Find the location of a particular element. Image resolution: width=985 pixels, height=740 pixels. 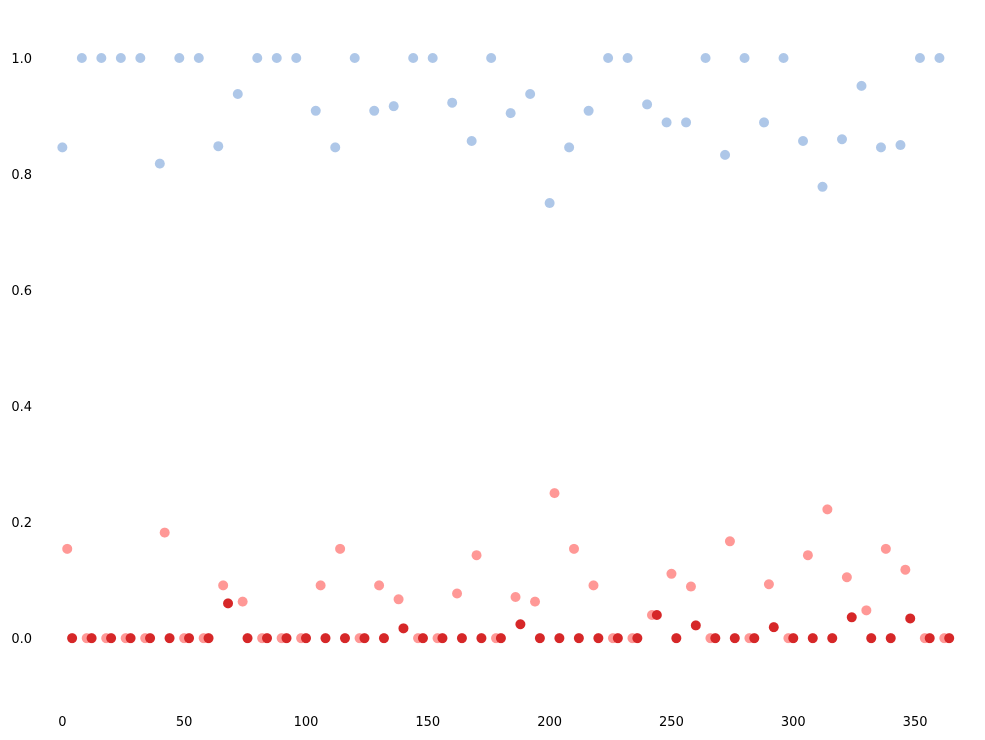

x-tick-label: 350 is located at coordinates (915, 722).